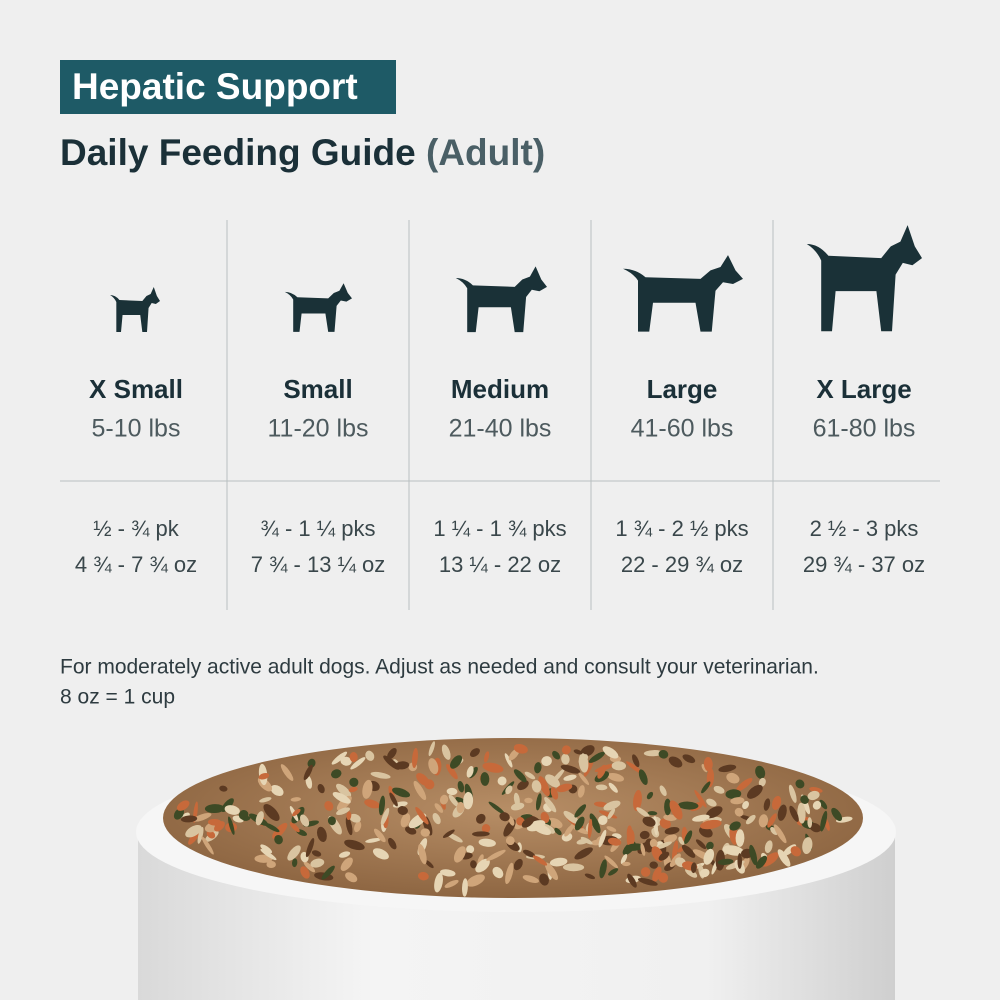 The image size is (1000, 1000). I want to click on packs: ¾ - 1 ¼ pks, so click(318, 528).